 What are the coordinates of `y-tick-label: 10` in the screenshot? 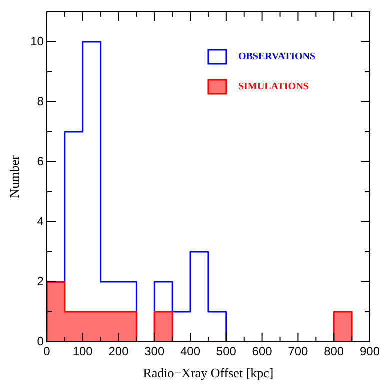 It's located at (37, 41).